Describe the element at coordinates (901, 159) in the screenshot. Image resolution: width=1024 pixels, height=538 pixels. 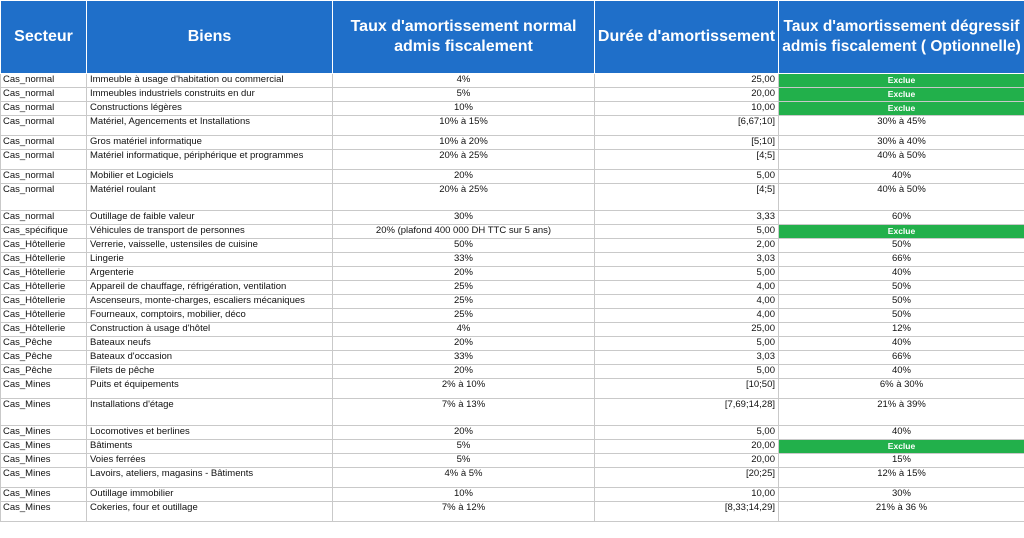
I see `cell-taux-degressif: 40% à 50%` at that location.